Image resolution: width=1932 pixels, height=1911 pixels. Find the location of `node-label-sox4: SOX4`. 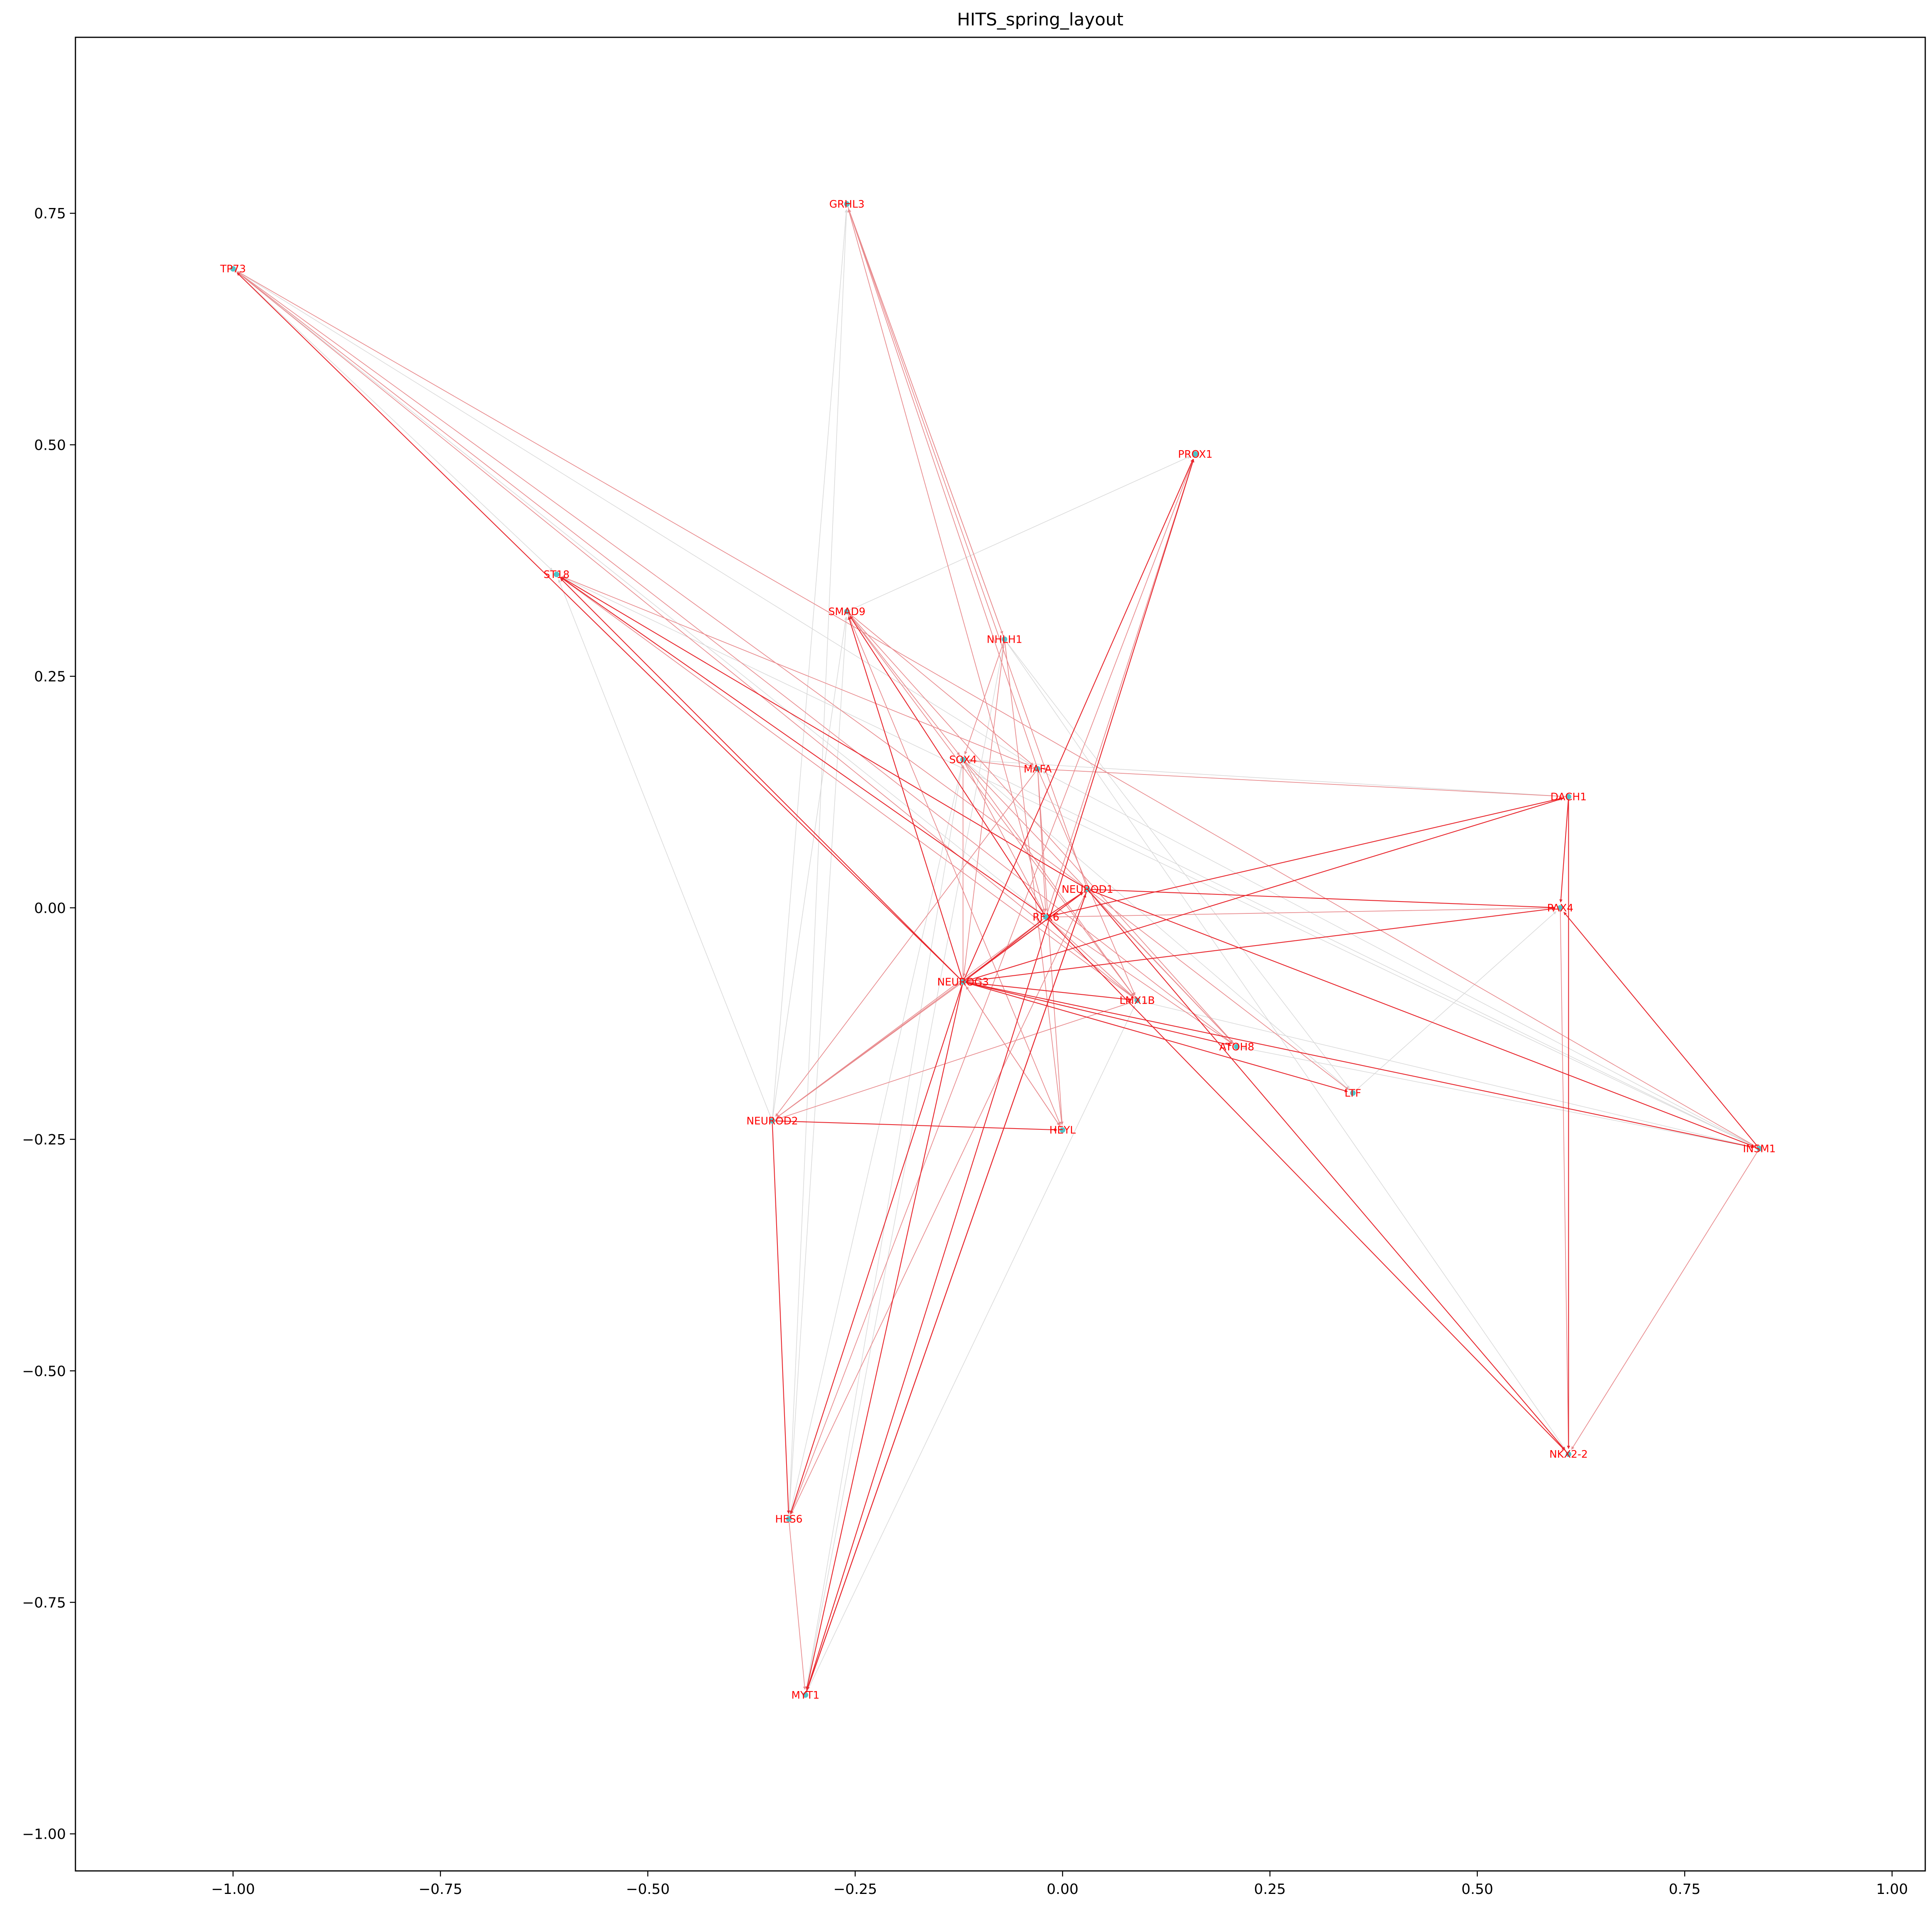

node-label-sox4: SOX4 is located at coordinates (963, 760).